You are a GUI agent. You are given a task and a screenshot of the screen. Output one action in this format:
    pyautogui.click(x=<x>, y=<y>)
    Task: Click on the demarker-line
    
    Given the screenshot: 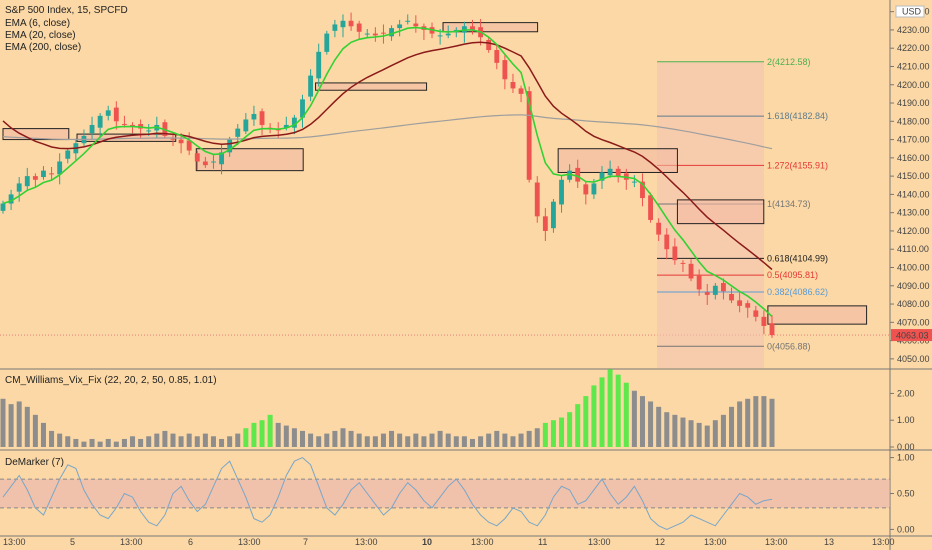 What is the action you would take?
    pyautogui.click(x=387, y=493)
    